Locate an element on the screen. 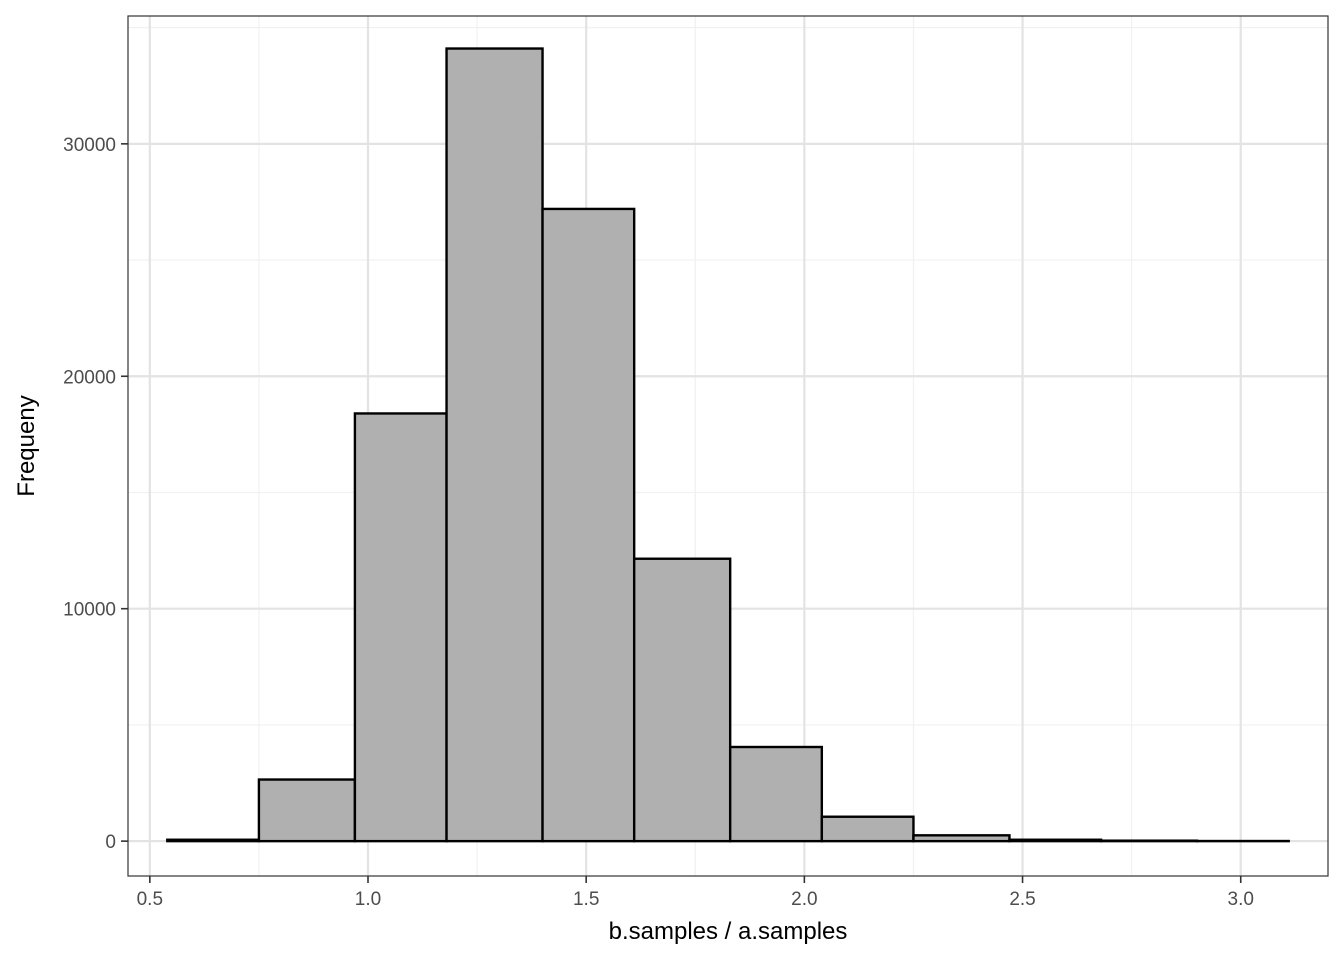  y-tick-label: 10000 is located at coordinates (89, 610).